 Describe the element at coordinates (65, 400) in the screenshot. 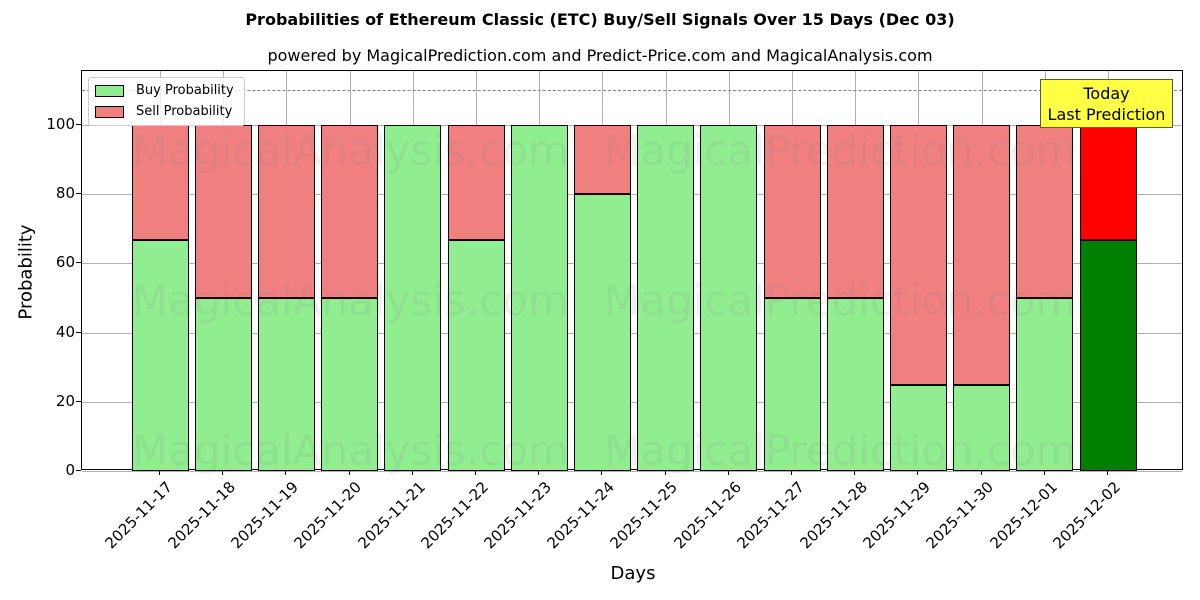

I see `y-tick-label: 20` at that location.